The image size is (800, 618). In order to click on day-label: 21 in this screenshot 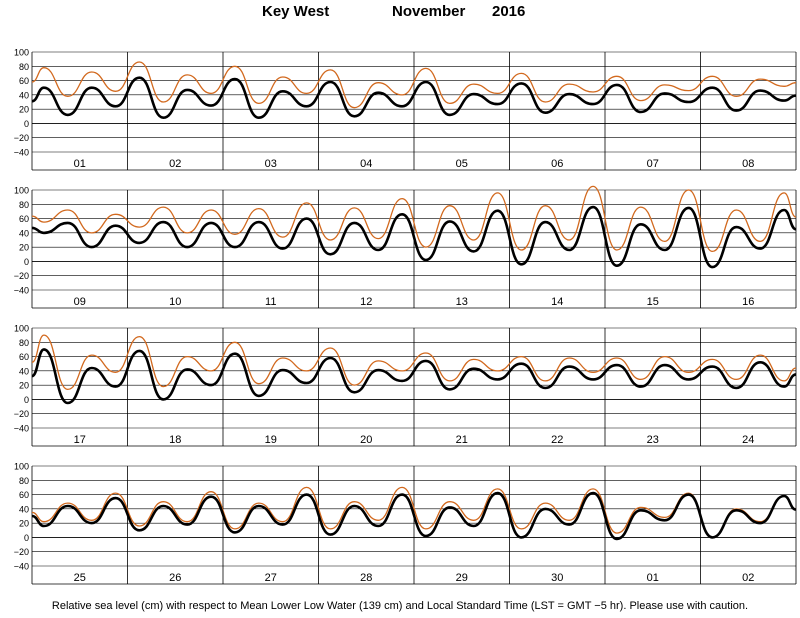, I will do `click(462, 440)`.